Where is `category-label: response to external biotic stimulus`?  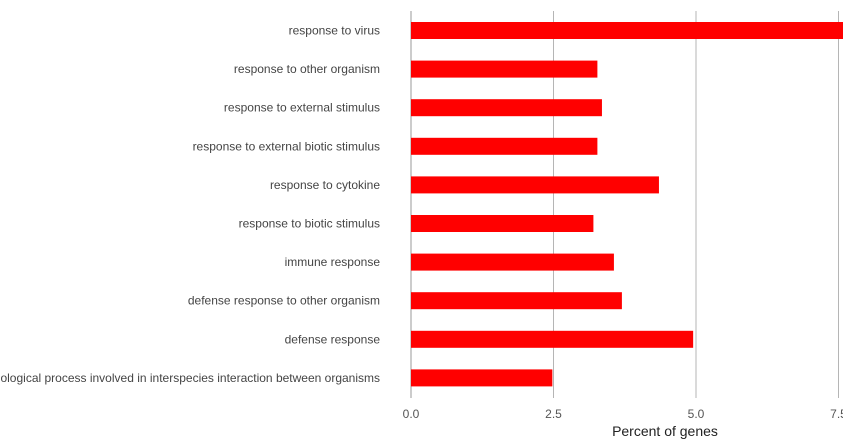 category-label: response to external biotic stimulus is located at coordinates (286, 146).